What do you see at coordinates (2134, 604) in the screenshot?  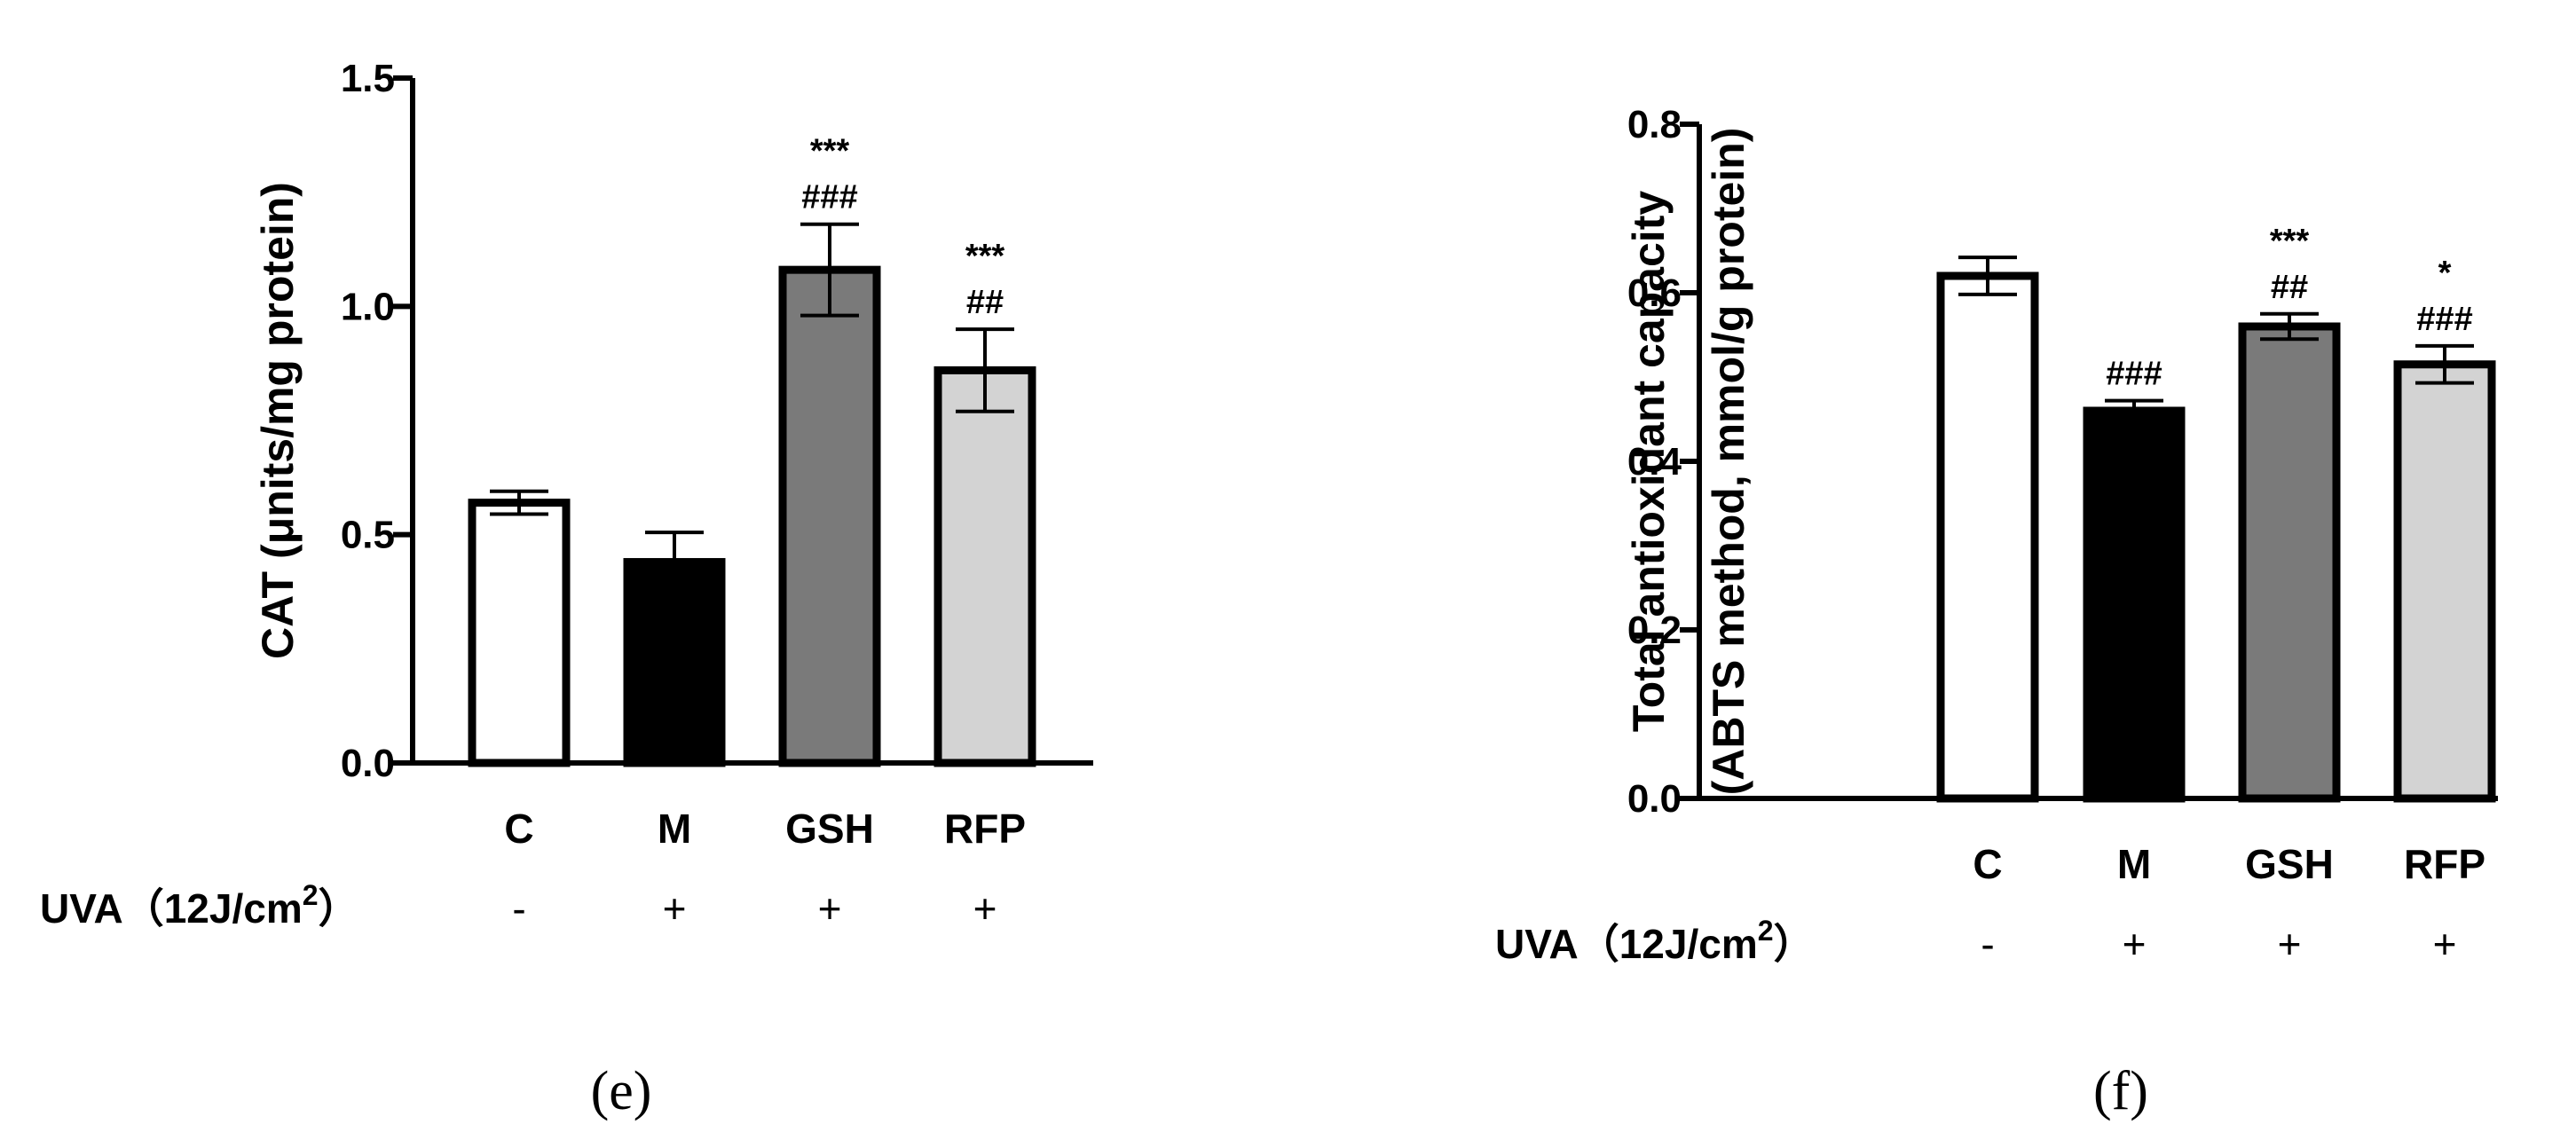 I see `bar-m` at bounding box center [2134, 604].